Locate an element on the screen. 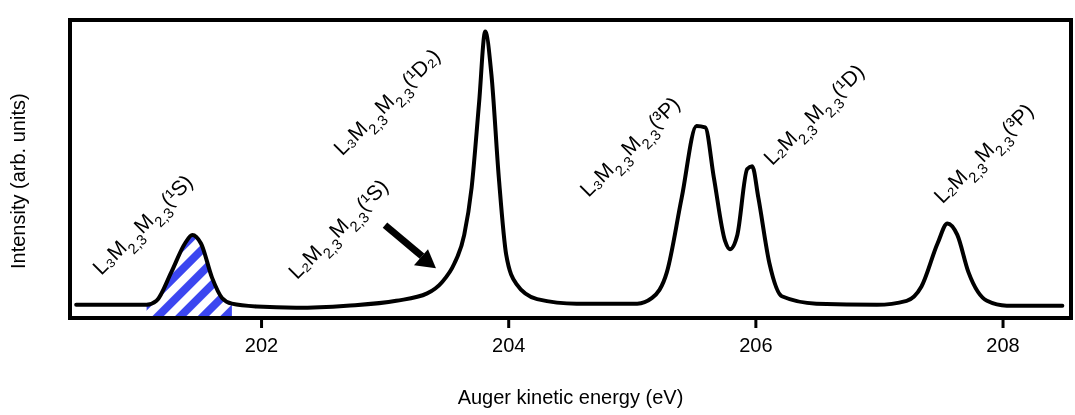 Image resolution: width=1075 pixels, height=415 pixels. y-axis-title: Intensity (arb. units) is located at coordinates (18, 181).